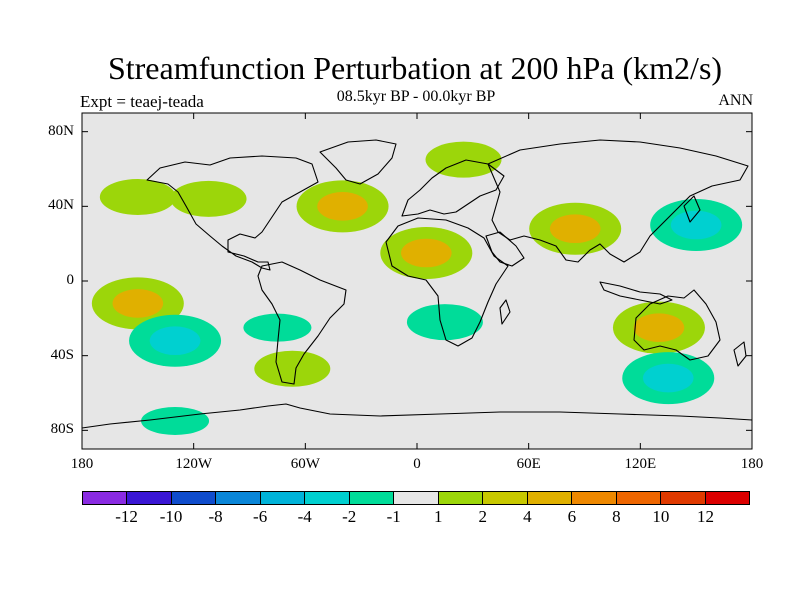 The image size is (800, 600). What do you see at coordinates (735, 100) in the screenshot?
I see `season-label: ANN` at bounding box center [735, 100].